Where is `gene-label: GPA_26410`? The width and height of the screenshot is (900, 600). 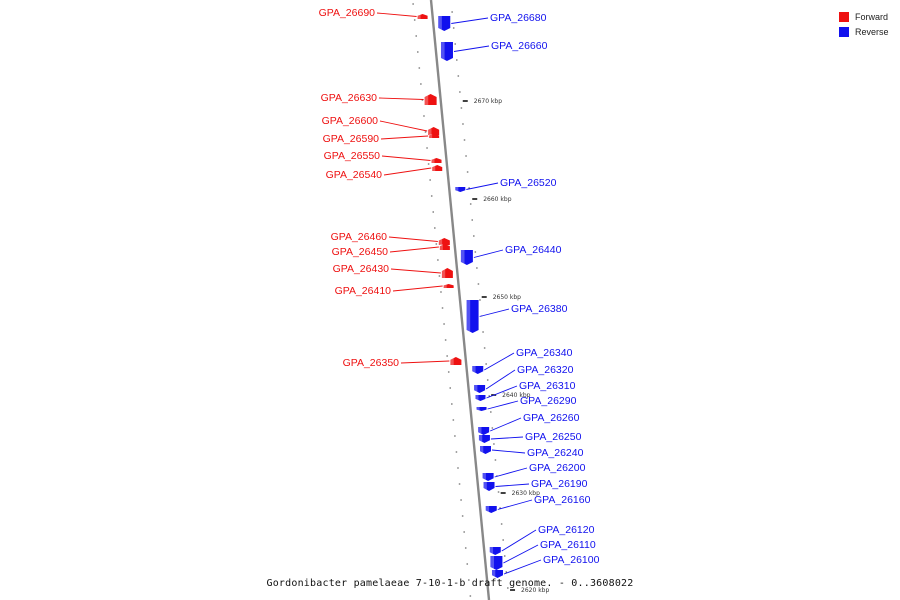
gene-label: GPA_26410 is located at coordinates (363, 291).